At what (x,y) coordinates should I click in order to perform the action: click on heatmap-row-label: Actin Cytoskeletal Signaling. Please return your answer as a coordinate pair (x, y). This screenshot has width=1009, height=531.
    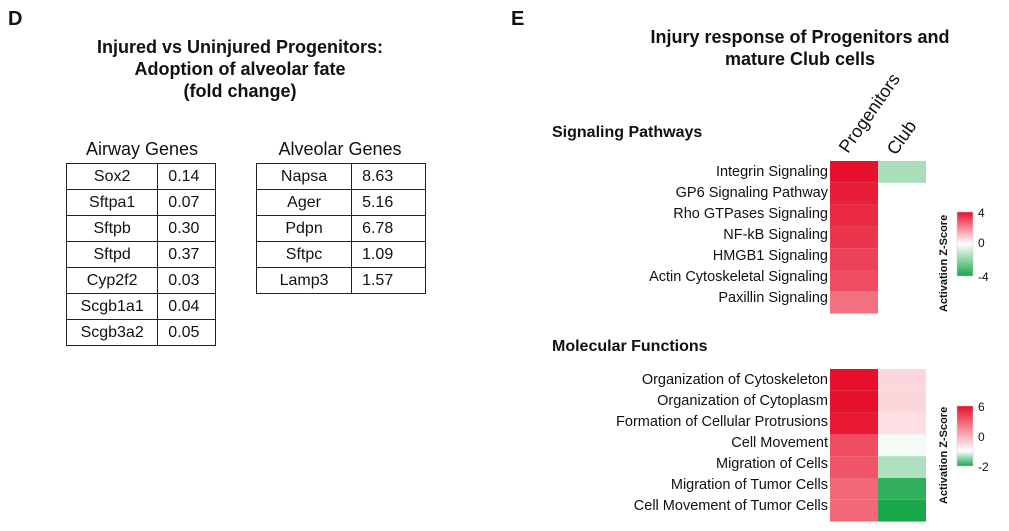
    Looking at the image, I should click on (738, 277).